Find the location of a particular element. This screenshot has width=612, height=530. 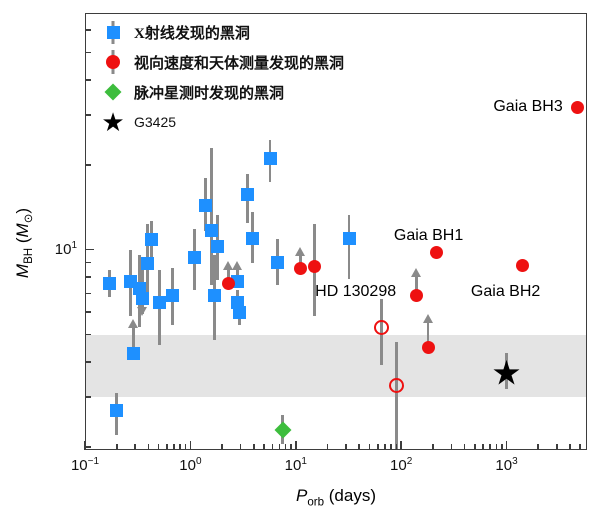

x-tick-label: 10³ is located at coordinates (506, 465).